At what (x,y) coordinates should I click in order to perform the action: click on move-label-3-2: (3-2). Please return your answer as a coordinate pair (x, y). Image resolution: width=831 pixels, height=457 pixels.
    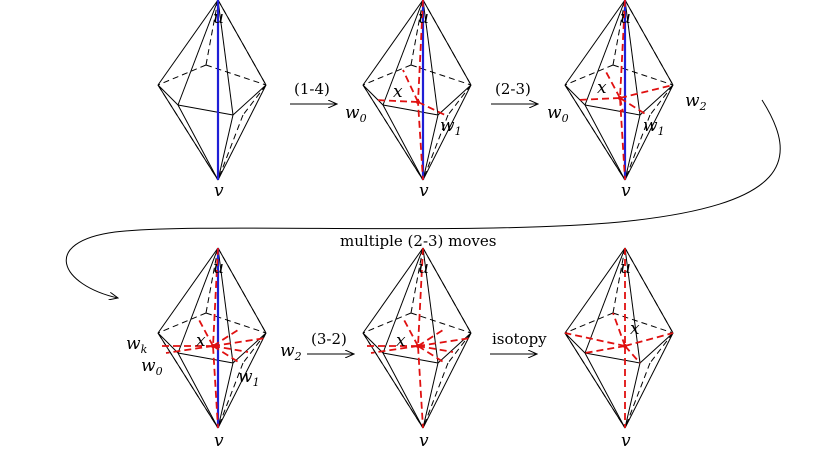
    Looking at the image, I should click on (329, 339).